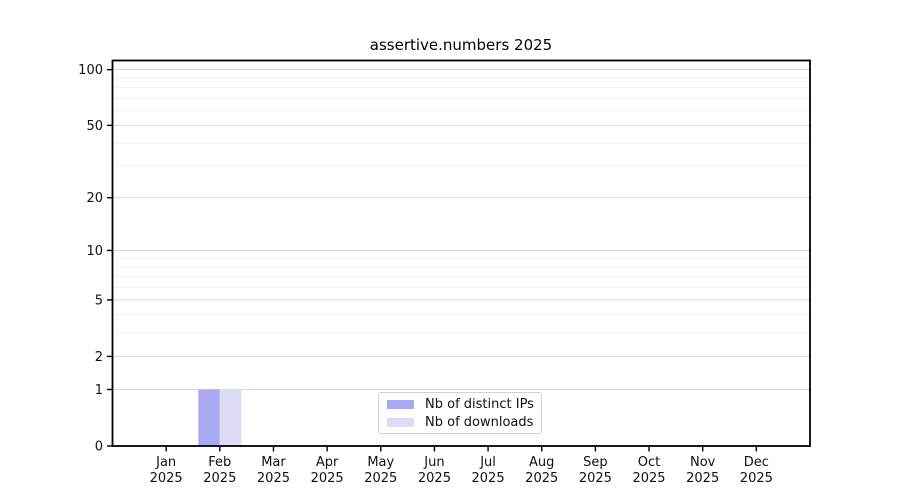 This screenshot has width=900, height=500. I want to click on y-tick-label: 10, so click(94, 251).